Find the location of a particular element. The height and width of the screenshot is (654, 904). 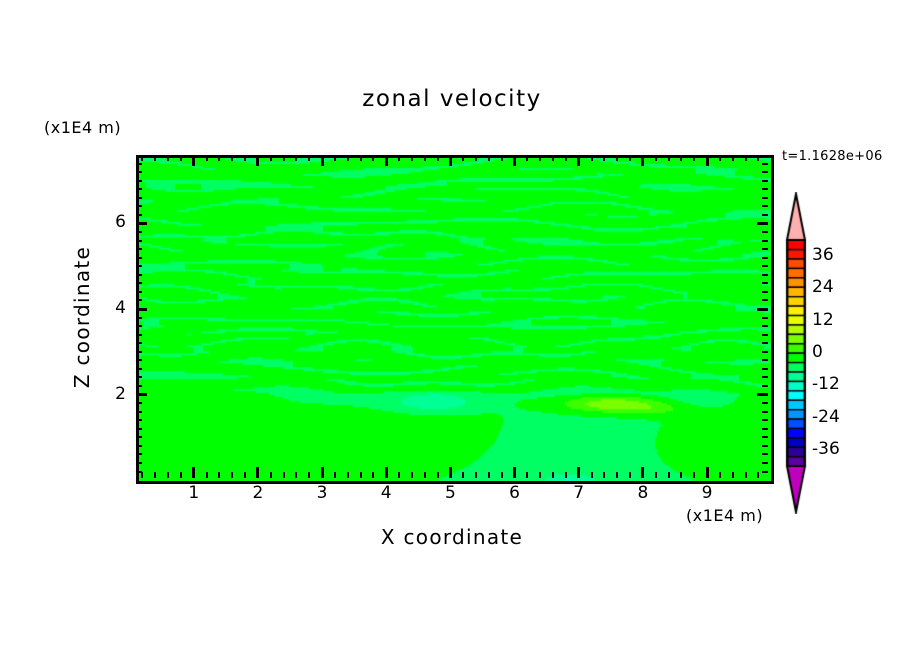

colorbar-tick-label: -12 is located at coordinates (826, 384).